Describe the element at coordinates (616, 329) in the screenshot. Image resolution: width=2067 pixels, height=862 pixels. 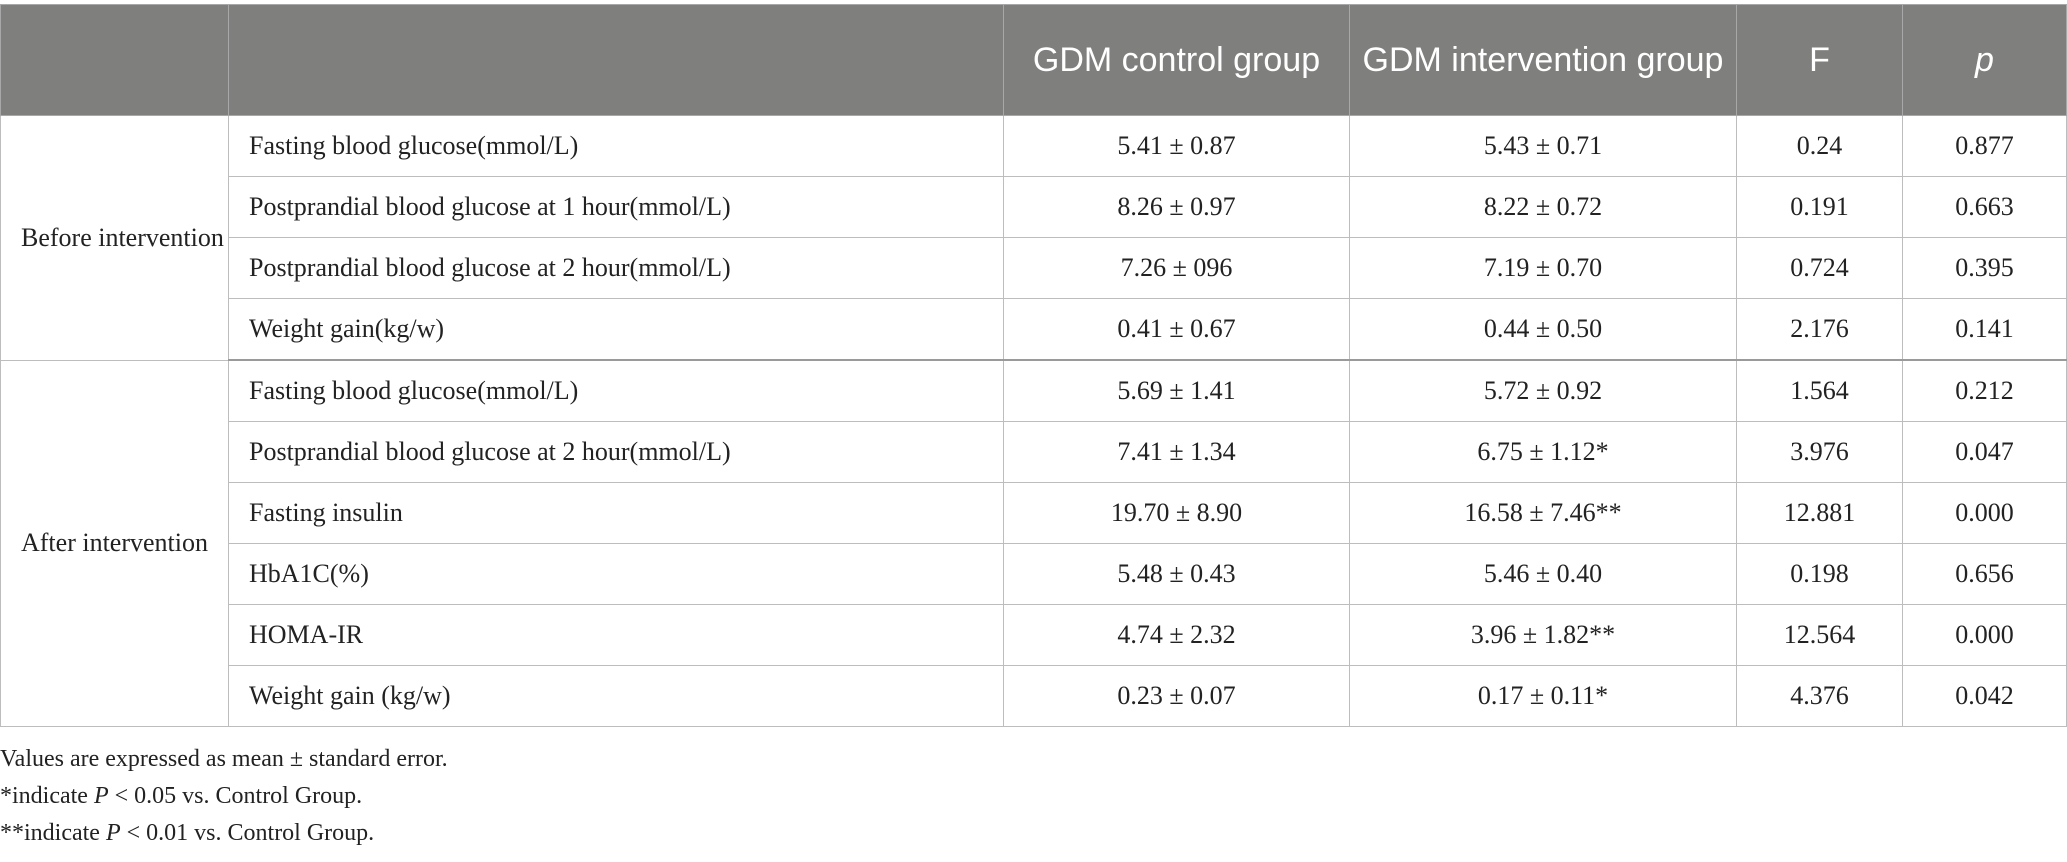
I see `measure-cell: Weight gain(kg/w)` at that location.